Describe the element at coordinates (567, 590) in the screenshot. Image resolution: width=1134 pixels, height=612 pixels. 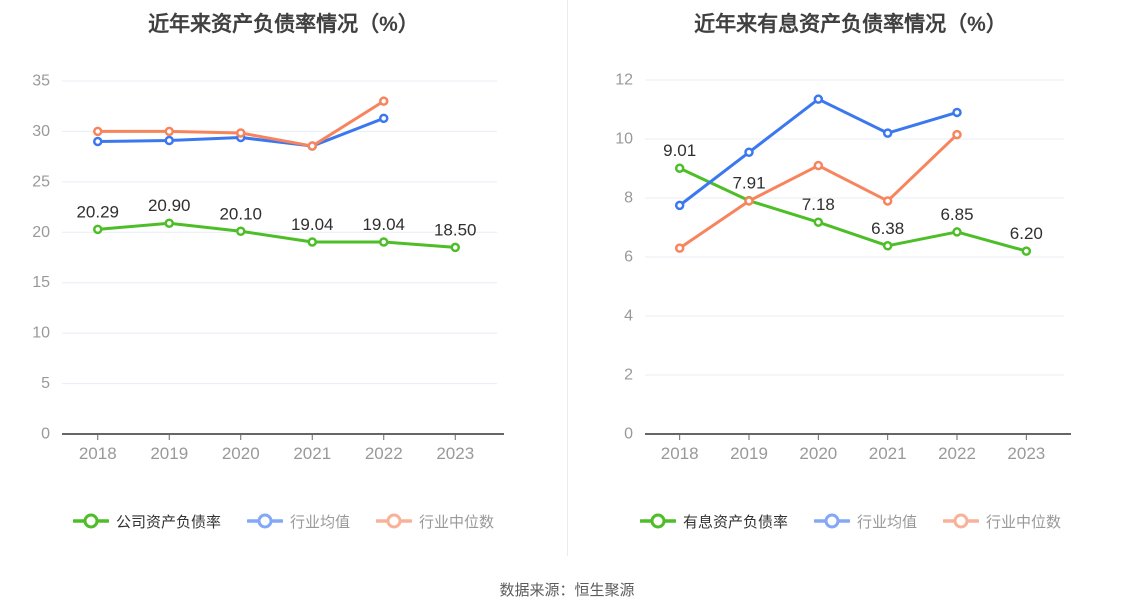
I see `data-source-caption: 数据来源：恒生聚源` at that location.